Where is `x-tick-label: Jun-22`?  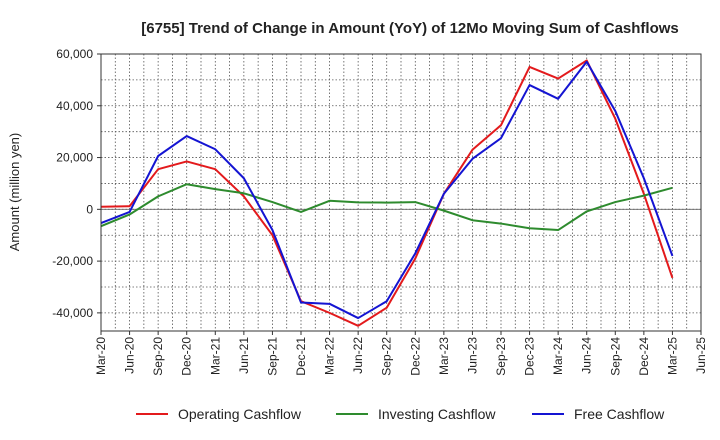 x-tick-label: Jun-22 is located at coordinates (358, 355).